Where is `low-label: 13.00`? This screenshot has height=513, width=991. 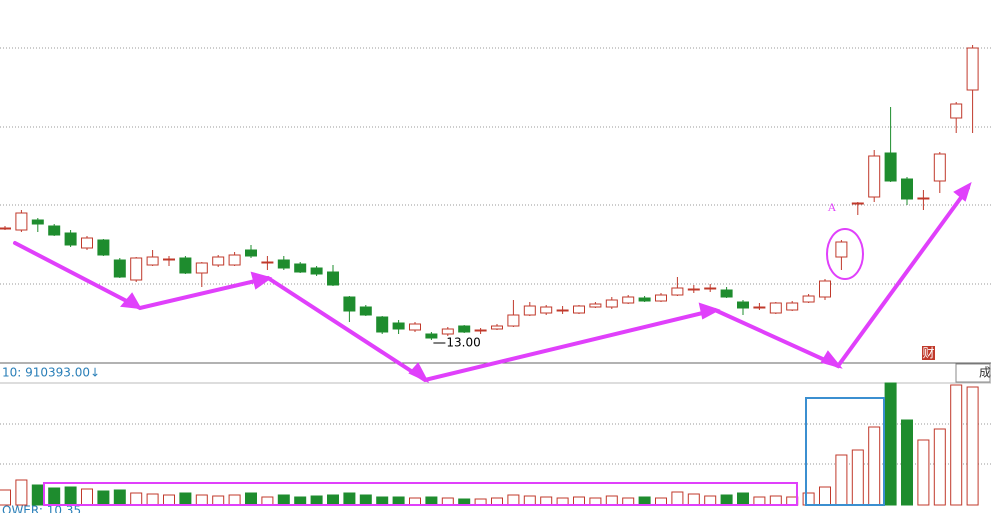 low-label: 13.00 is located at coordinates (463, 343).